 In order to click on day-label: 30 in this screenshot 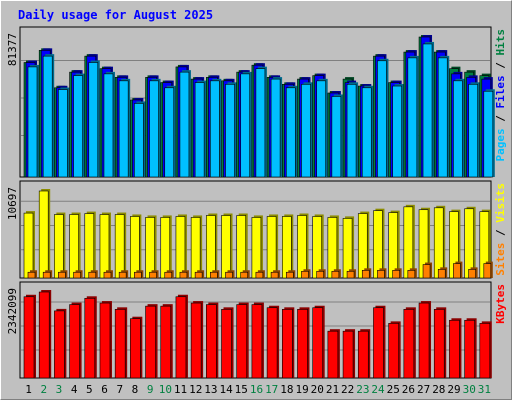, I will do `click(469, 389)`.